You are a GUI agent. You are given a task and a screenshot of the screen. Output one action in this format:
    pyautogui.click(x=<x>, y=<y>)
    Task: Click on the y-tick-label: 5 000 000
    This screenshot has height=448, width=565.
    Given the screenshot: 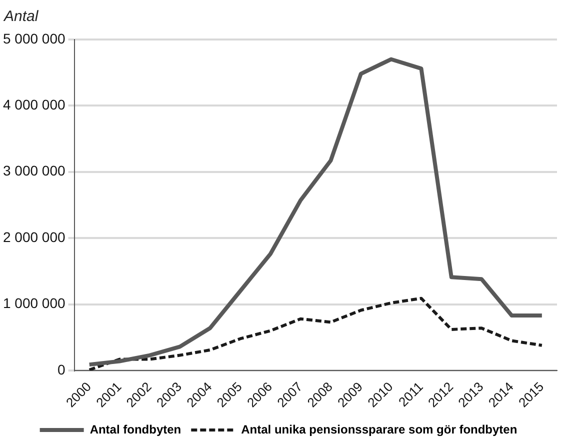 What is the action you would take?
    pyautogui.click(x=34, y=38)
    